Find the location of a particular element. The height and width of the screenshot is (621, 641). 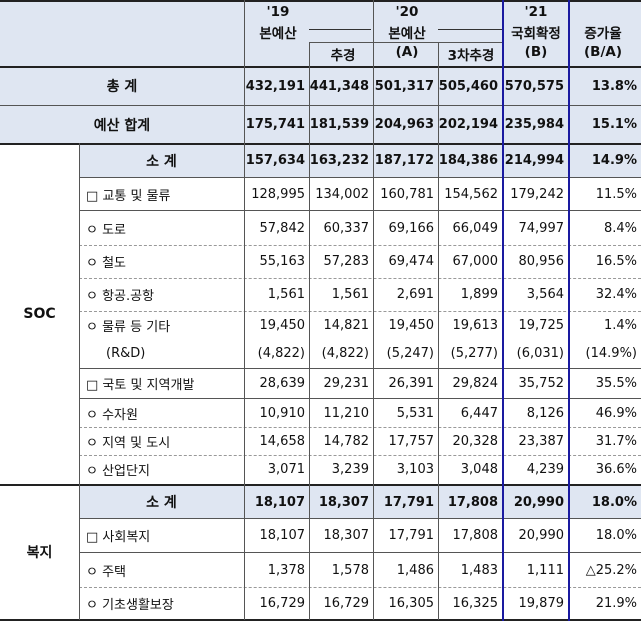

table-cell: 19,613 is located at coordinates (475, 325).